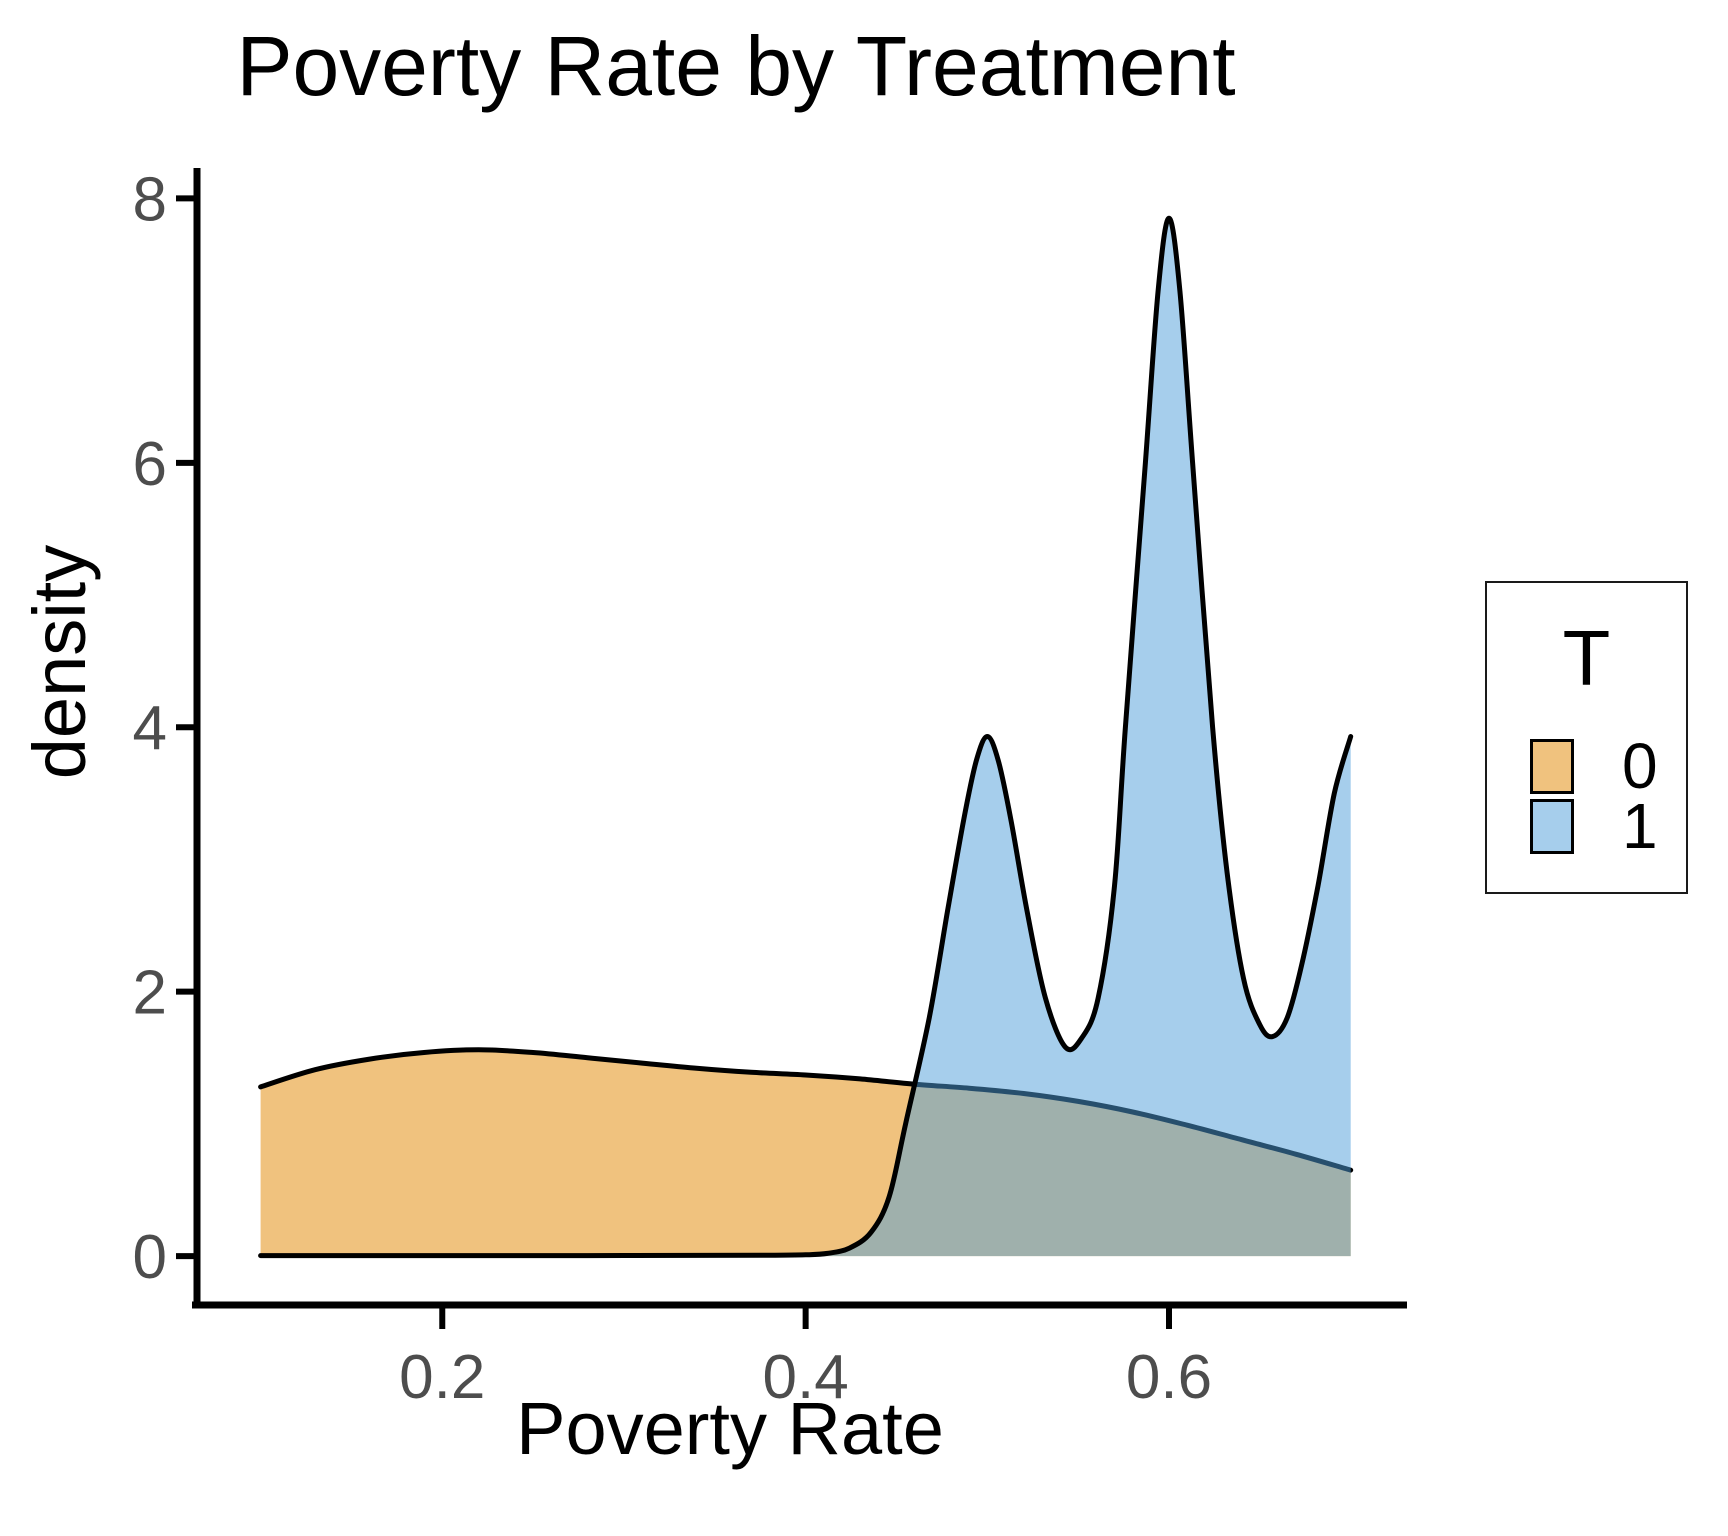 This screenshot has height=1536, width=1728. Describe the element at coordinates (150, 728) in the screenshot. I see `y-tick-label: 4` at that location.